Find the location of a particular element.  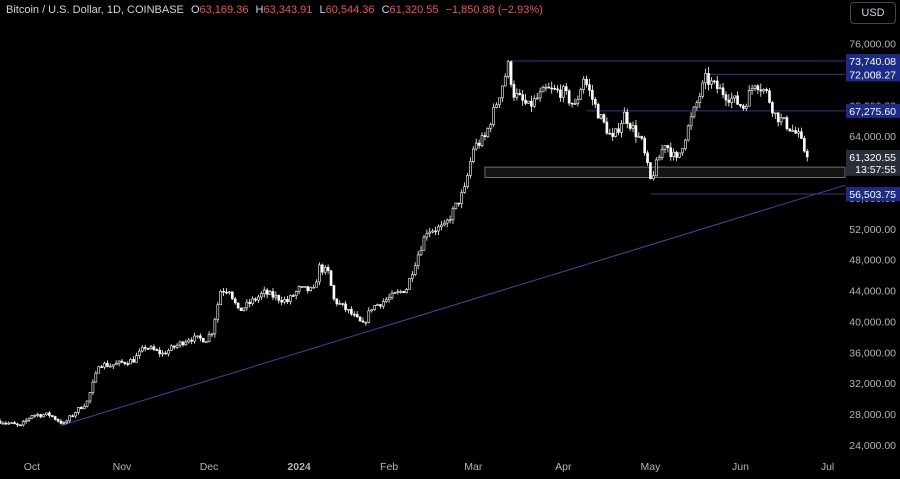

level-price-label-bg is located at coordinates (873, 61).